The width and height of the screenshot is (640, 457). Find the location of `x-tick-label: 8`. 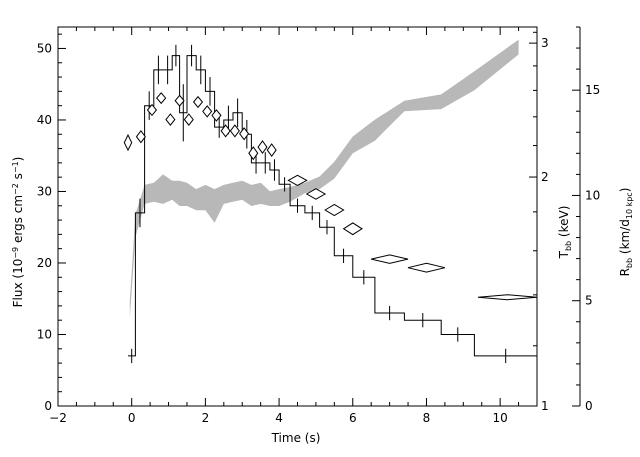

x-tick-label: 8 is located at coordinates (427, 418).